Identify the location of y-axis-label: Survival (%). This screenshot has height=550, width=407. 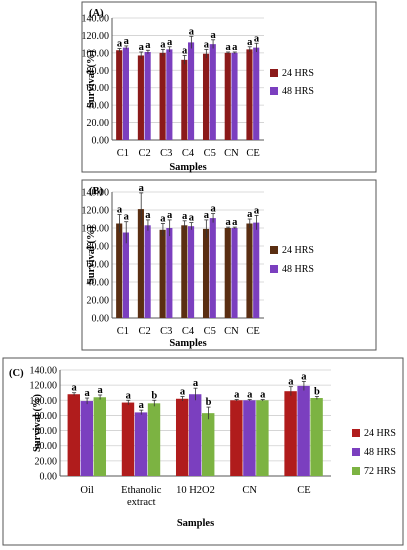
(91, 78).